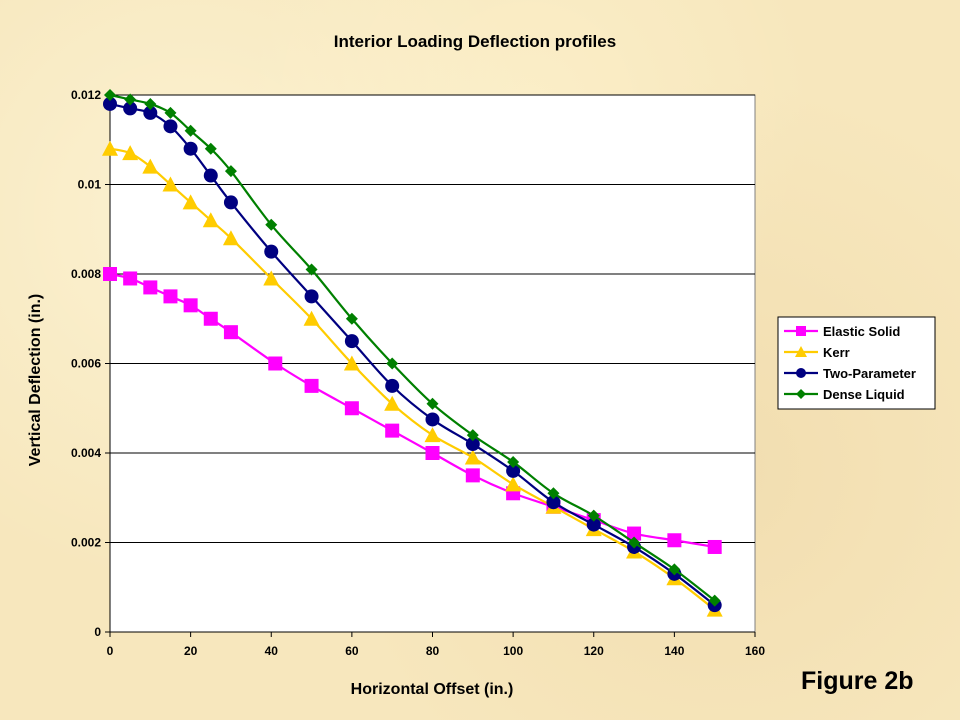  I want to click on x-tick-label: 20, so click(191, 651).